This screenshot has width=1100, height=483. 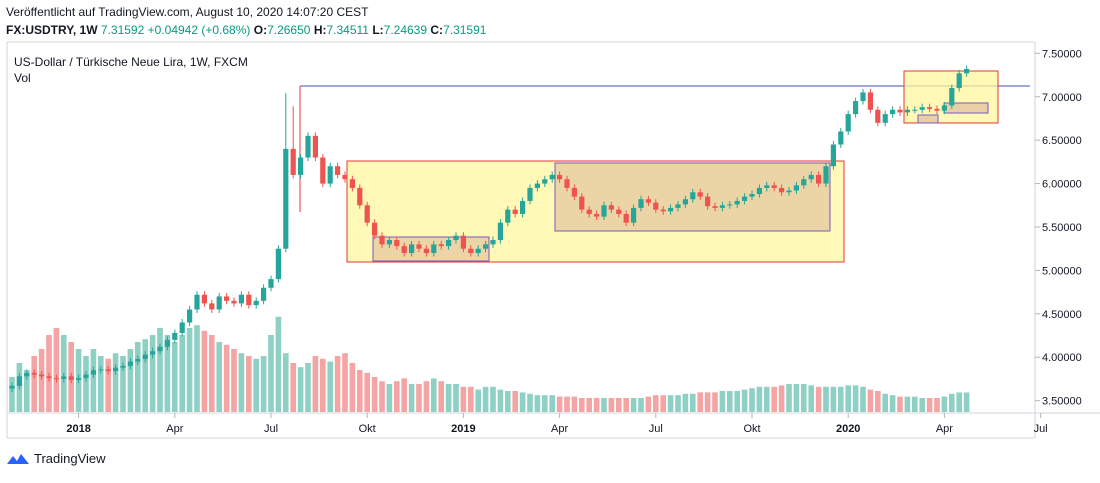 What do you see at coordinates (1062, 402) in the screenshot?
I see `y-tick-label: 3.50000` at bounding box center [1062, 402].